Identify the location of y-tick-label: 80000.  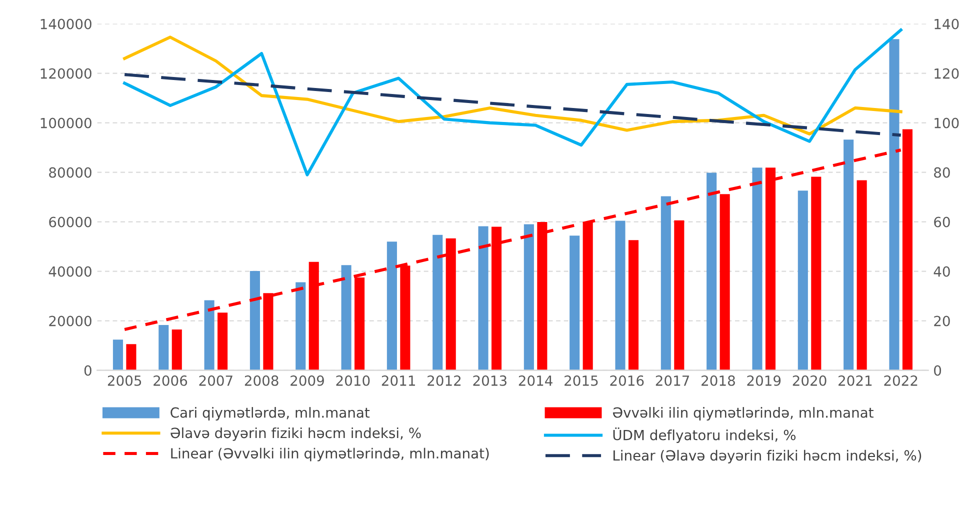
(70, 172).